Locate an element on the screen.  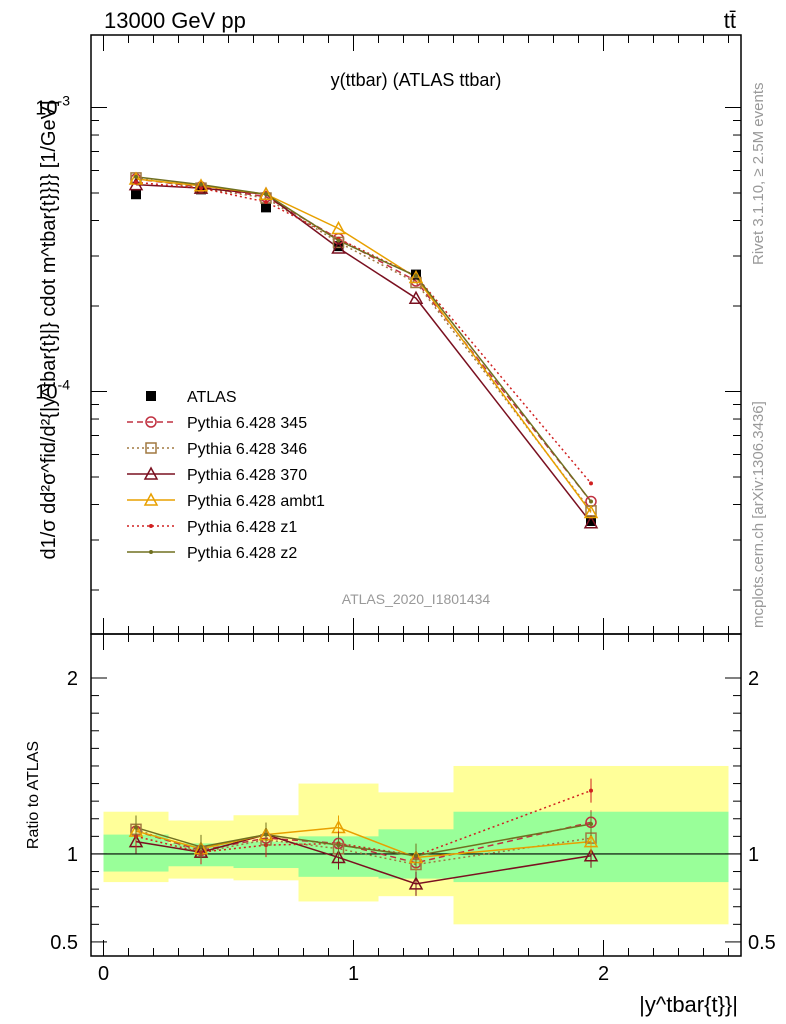
analysis-watermark: ATLAS_2020_I1801434 is located at coordinates (416, 599).